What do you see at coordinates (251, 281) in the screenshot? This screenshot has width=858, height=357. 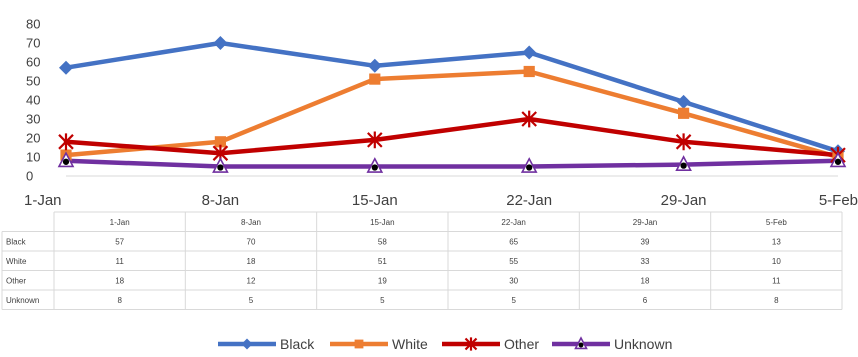 I see `table-cell: 12` at bounding box center [251, 281].